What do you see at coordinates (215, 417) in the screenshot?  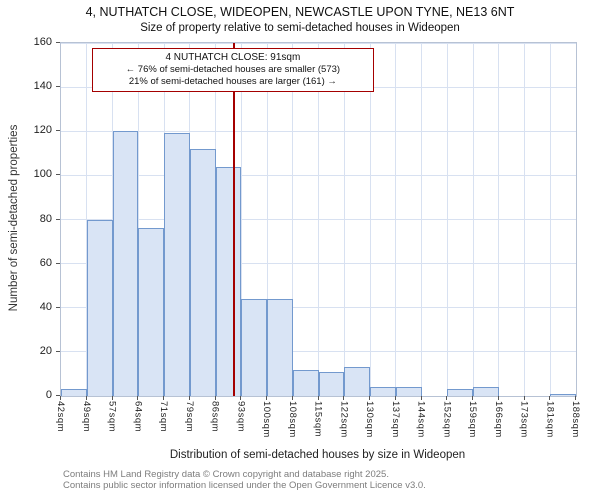 I see `x-tick-label: 86sqm` at bounding box center [215, 417].